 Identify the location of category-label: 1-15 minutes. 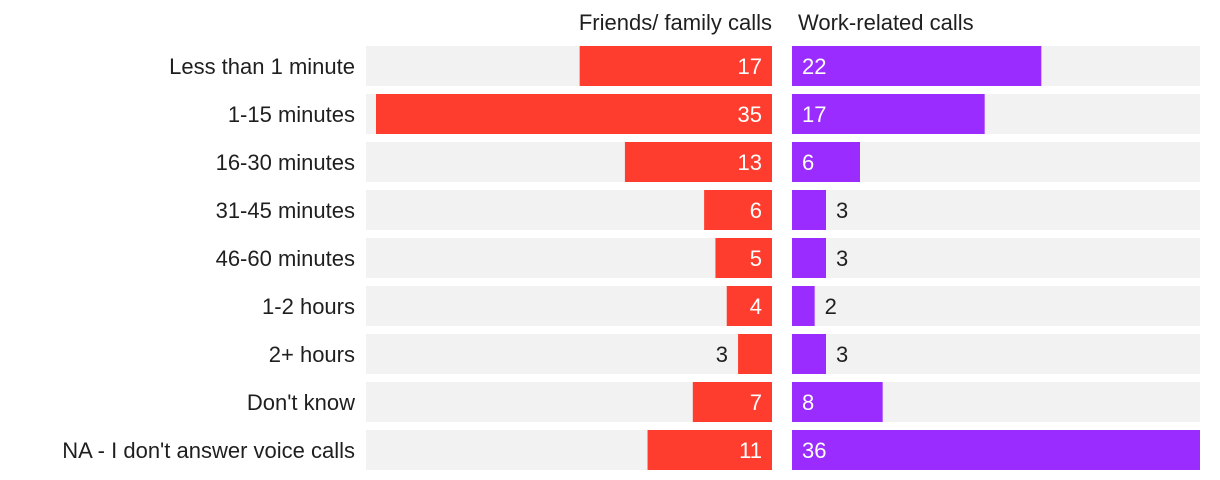
(291, 114).